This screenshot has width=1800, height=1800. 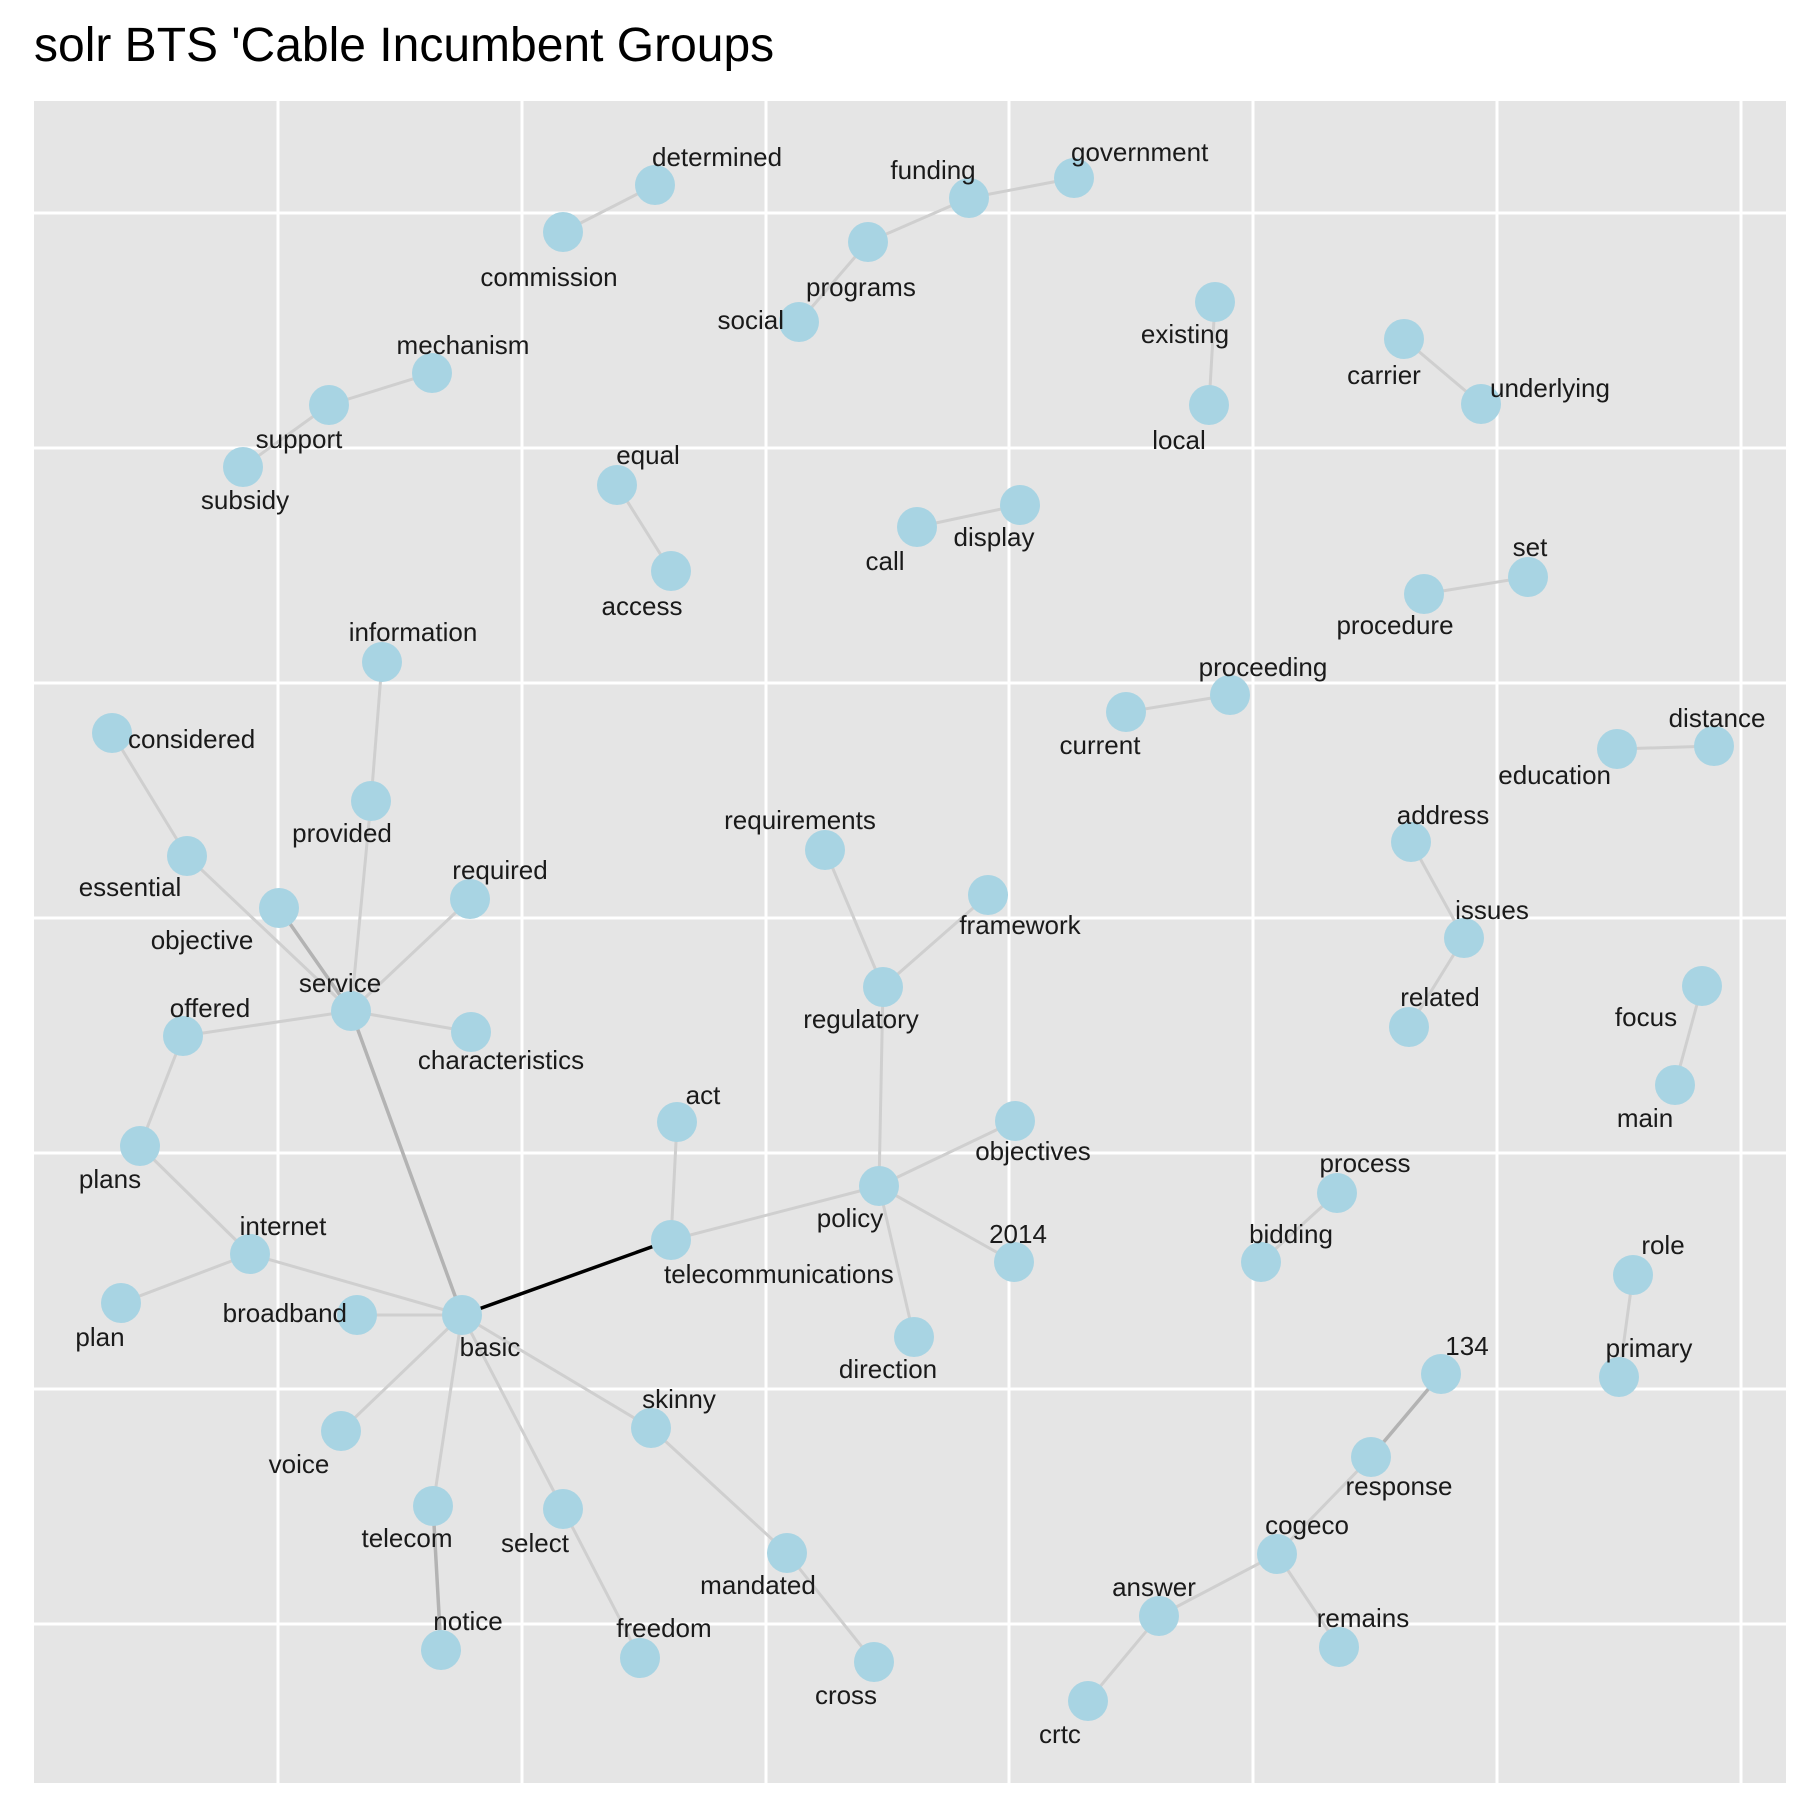 I want to click on node-label-required: required, so click(x=499, y=870).